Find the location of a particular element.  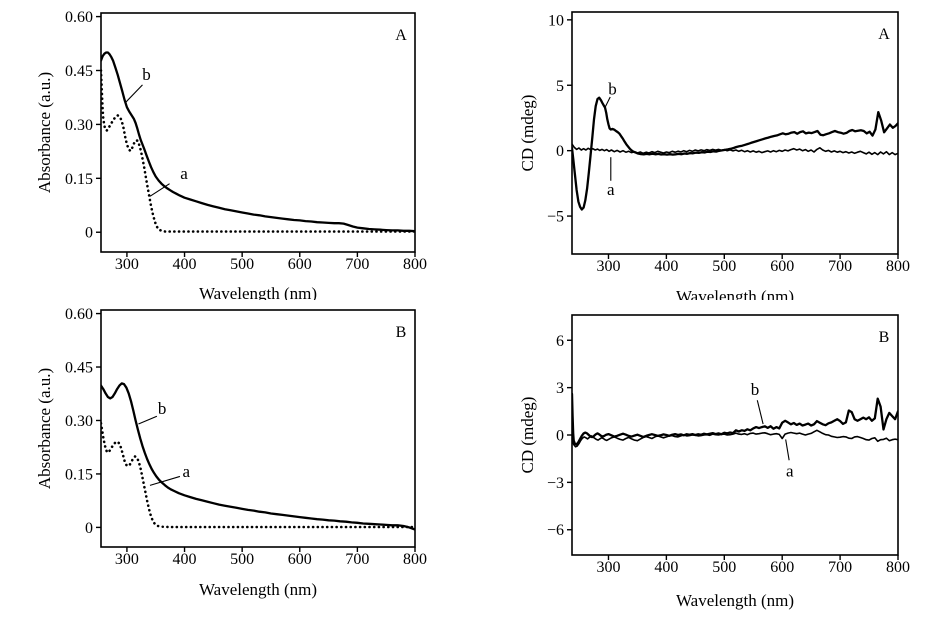

y-tick-label: −5 is located at coordinates (555, 217).